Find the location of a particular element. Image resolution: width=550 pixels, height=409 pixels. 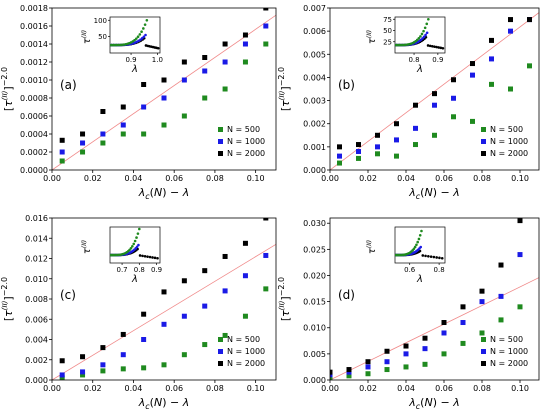

y-tick-label: 0.005 is located at coordinates (314, 54).